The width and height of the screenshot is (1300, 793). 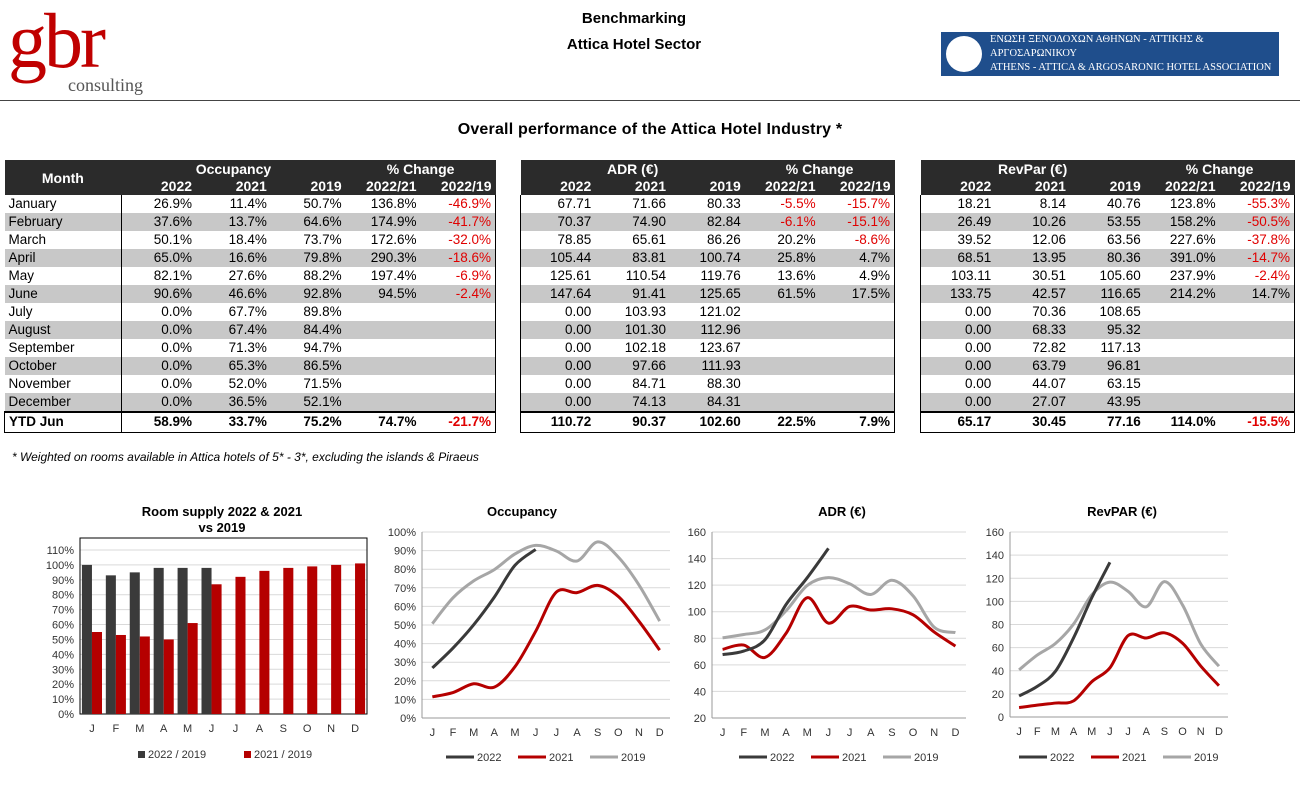 I want to click on table-cell: 86.5%, so click(x=308, y=366).